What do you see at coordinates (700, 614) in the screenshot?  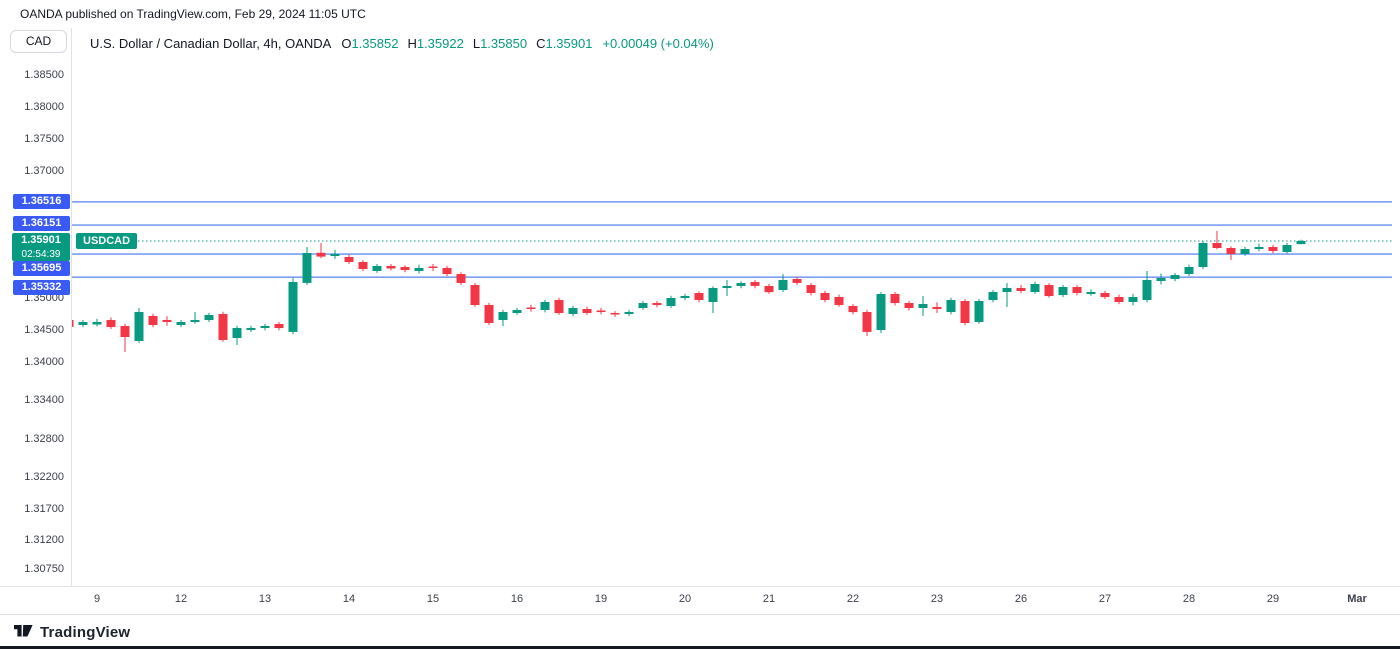 I see `time-axis-border-bottom` at bounding box center [700, 614].